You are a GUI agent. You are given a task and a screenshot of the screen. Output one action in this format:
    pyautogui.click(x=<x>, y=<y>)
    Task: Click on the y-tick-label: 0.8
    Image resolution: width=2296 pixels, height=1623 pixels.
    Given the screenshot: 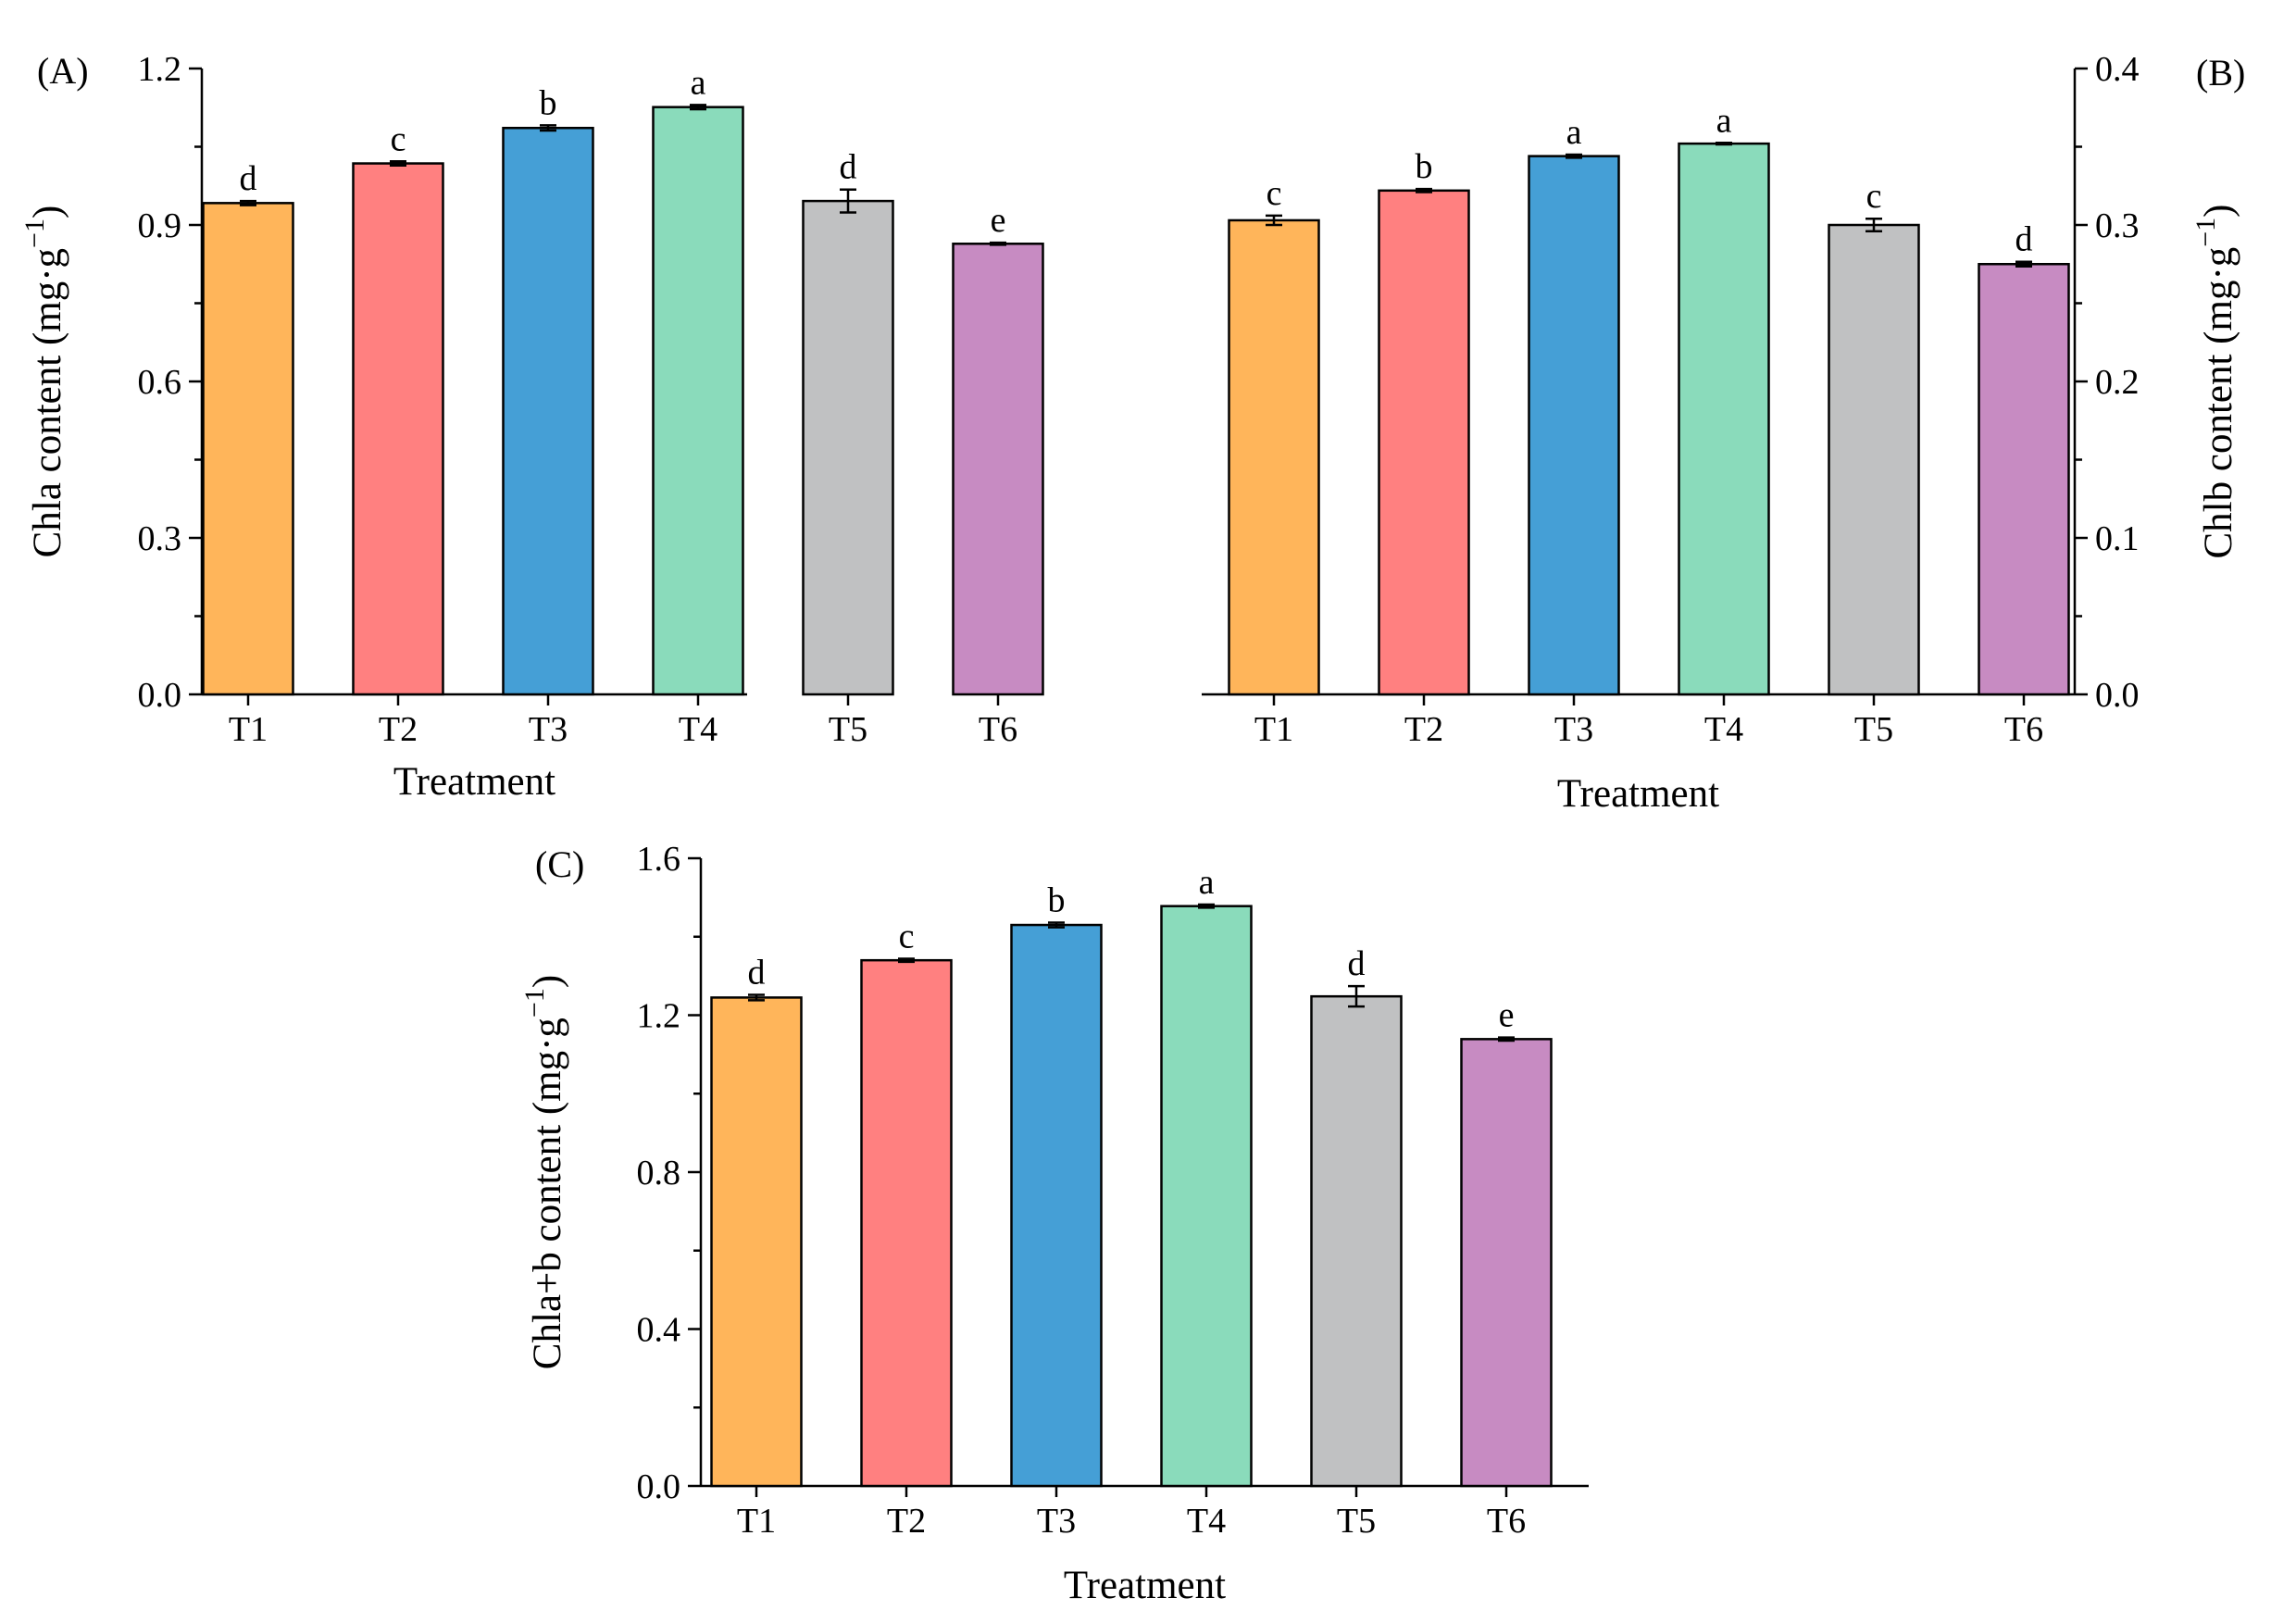 What is the action you would take?
    pyautogui.click(x=659, y=1173)
    